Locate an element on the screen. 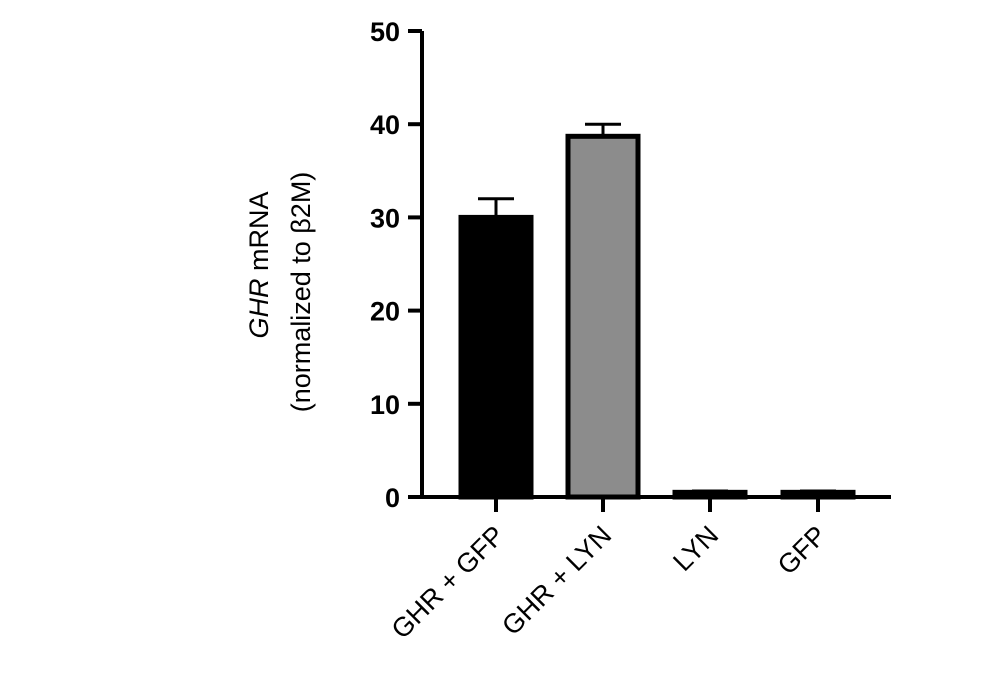 This screenshot has height=697, width=1001. y-tick-label: 50 is located at coordinates (385, 32).